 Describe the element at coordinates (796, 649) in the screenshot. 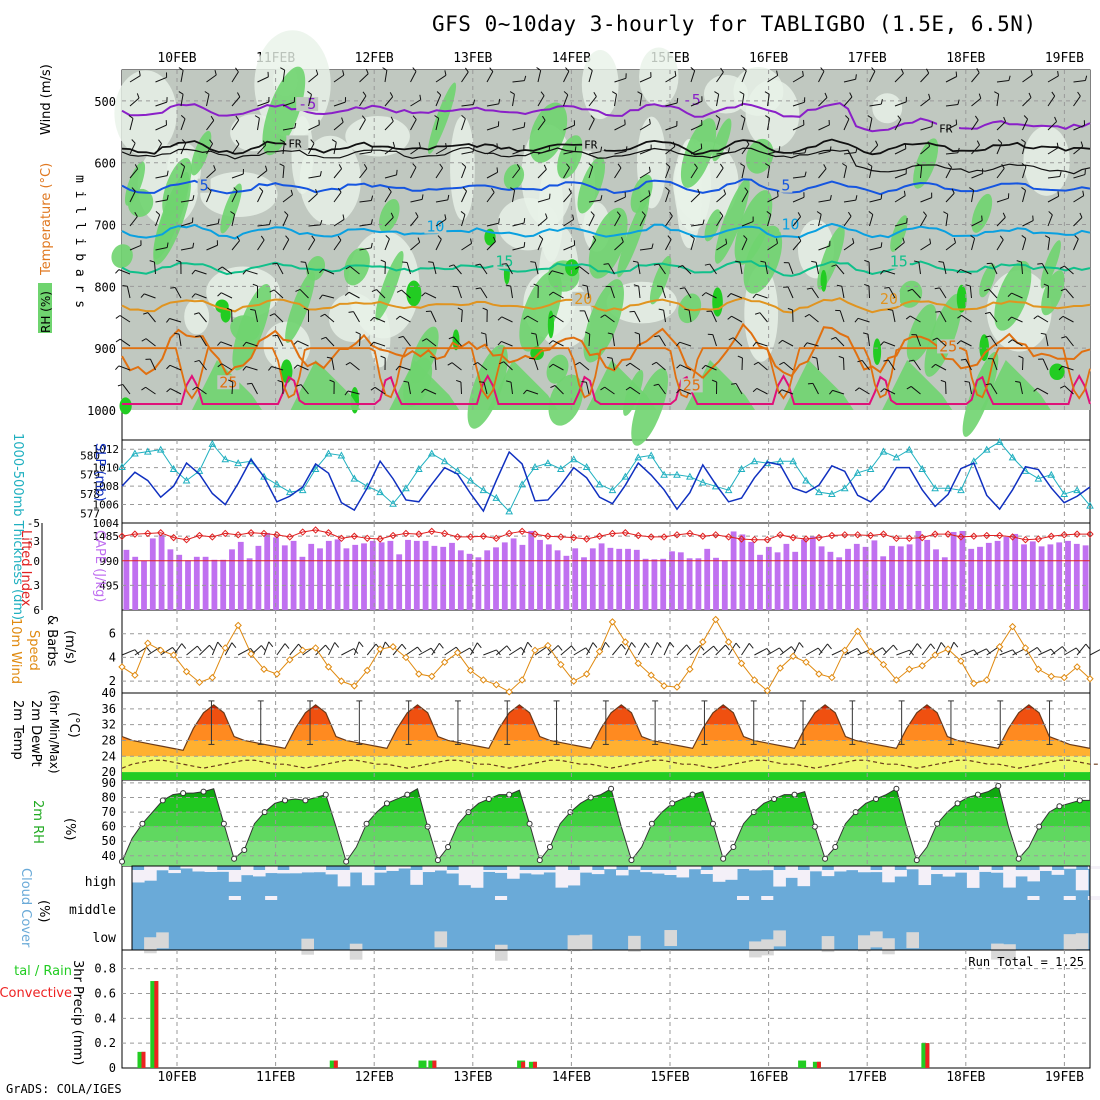

I see `surface-wind-barb` at that location.